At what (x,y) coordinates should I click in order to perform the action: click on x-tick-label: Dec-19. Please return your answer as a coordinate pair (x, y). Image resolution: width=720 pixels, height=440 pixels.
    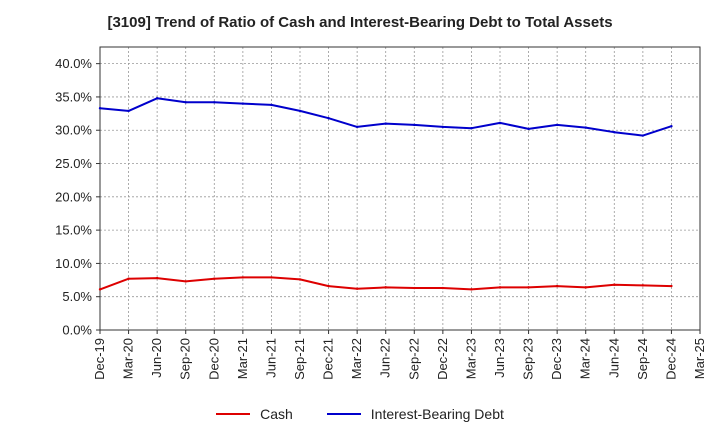
    Looking at the image, I should click on (99, 359).